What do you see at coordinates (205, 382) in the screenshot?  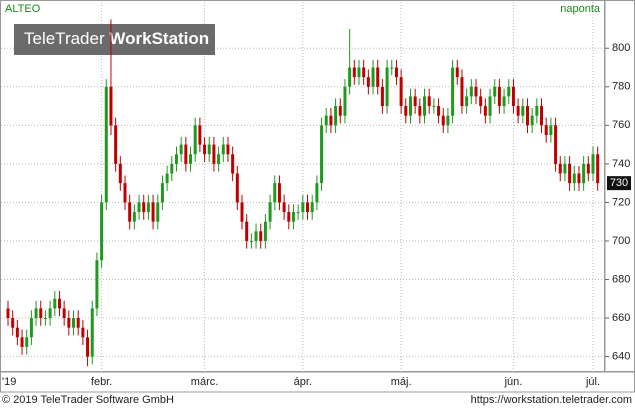 I see `x-tick-label: márc.` at bounding box center [205, 382].